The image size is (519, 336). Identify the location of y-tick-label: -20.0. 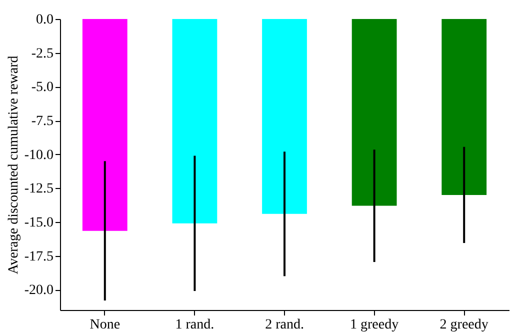
(39, 290).